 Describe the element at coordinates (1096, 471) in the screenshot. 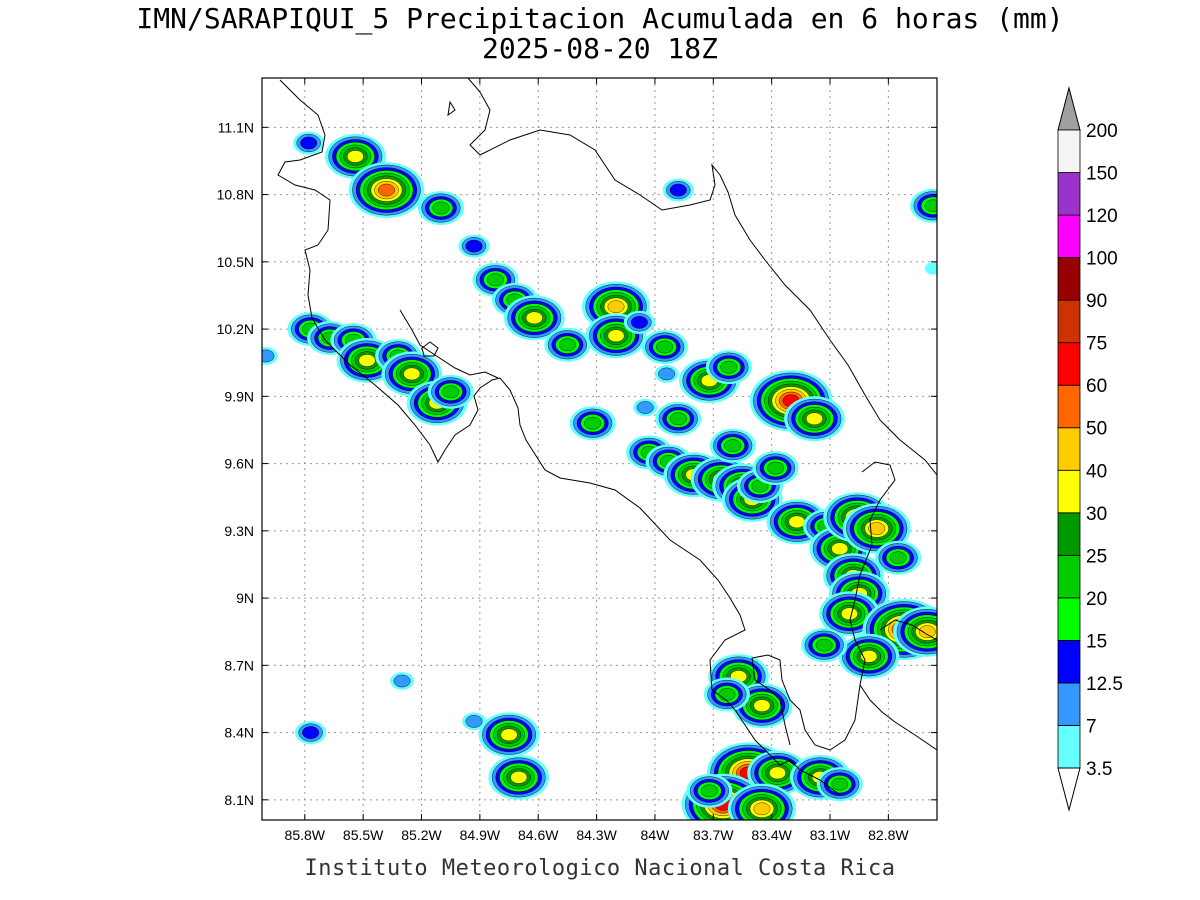

I see `colorbar-label: 40` at that location.